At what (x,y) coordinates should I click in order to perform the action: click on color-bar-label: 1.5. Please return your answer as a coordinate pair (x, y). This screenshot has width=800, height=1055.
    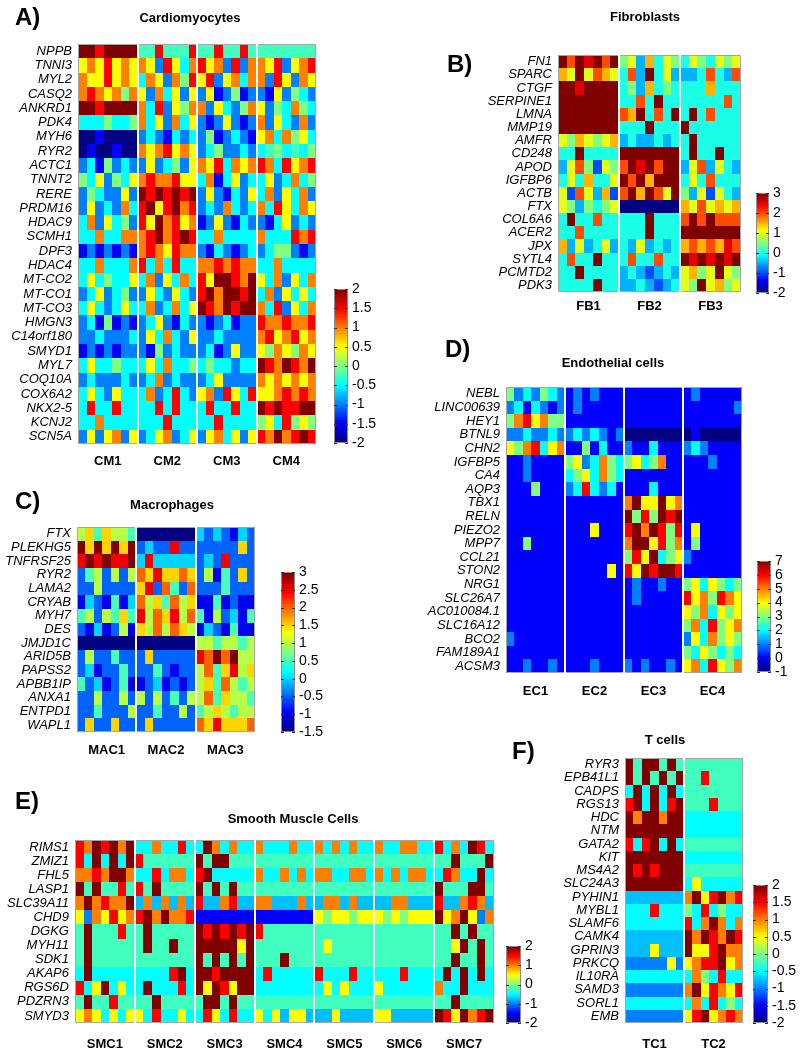
    Looking at the image, I should click on (362, 307).